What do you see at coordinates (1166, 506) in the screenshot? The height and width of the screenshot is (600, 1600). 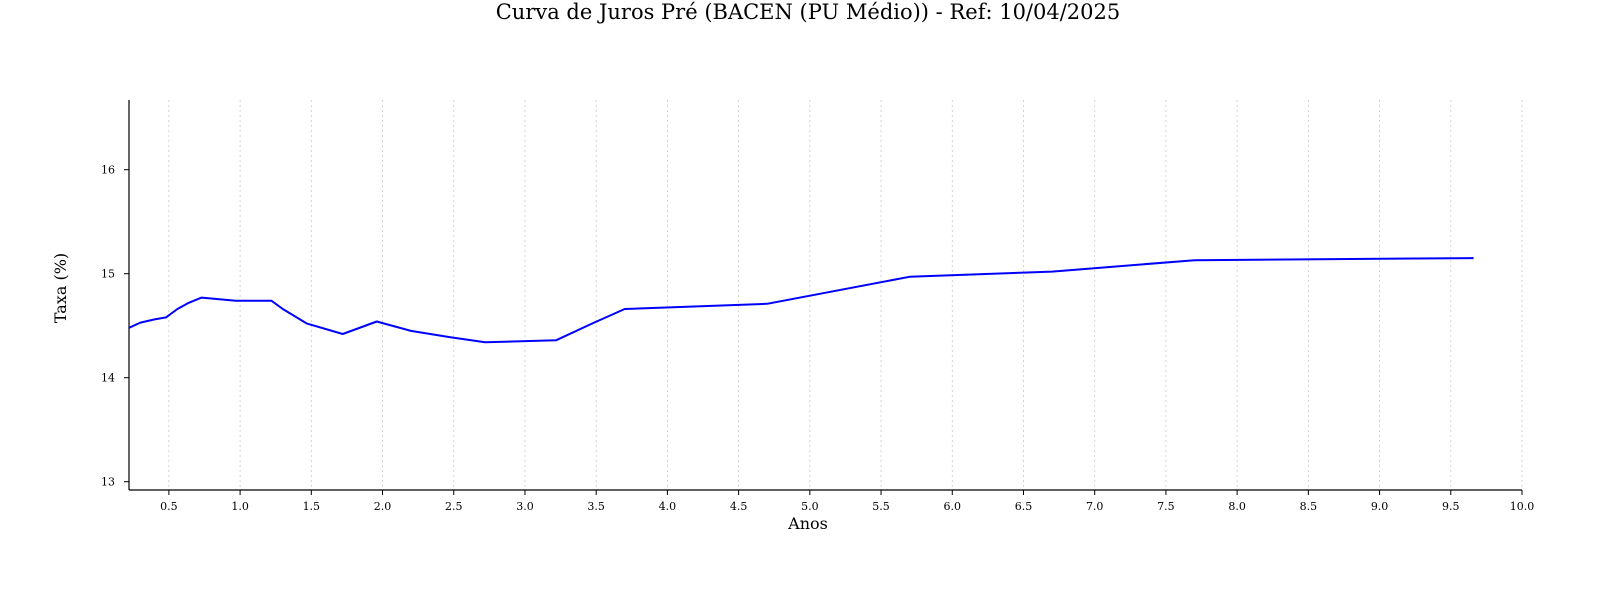 I see `x-tick-label: 7.5` at bounding box center [1166, 506].